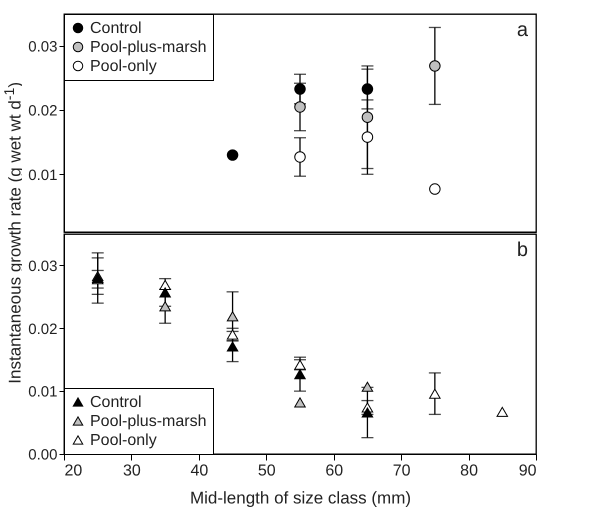  What do you see at coordinates (267, 471) in the screenshot?
I see `x-tick-label: 50` at bounding box center [267, 471].